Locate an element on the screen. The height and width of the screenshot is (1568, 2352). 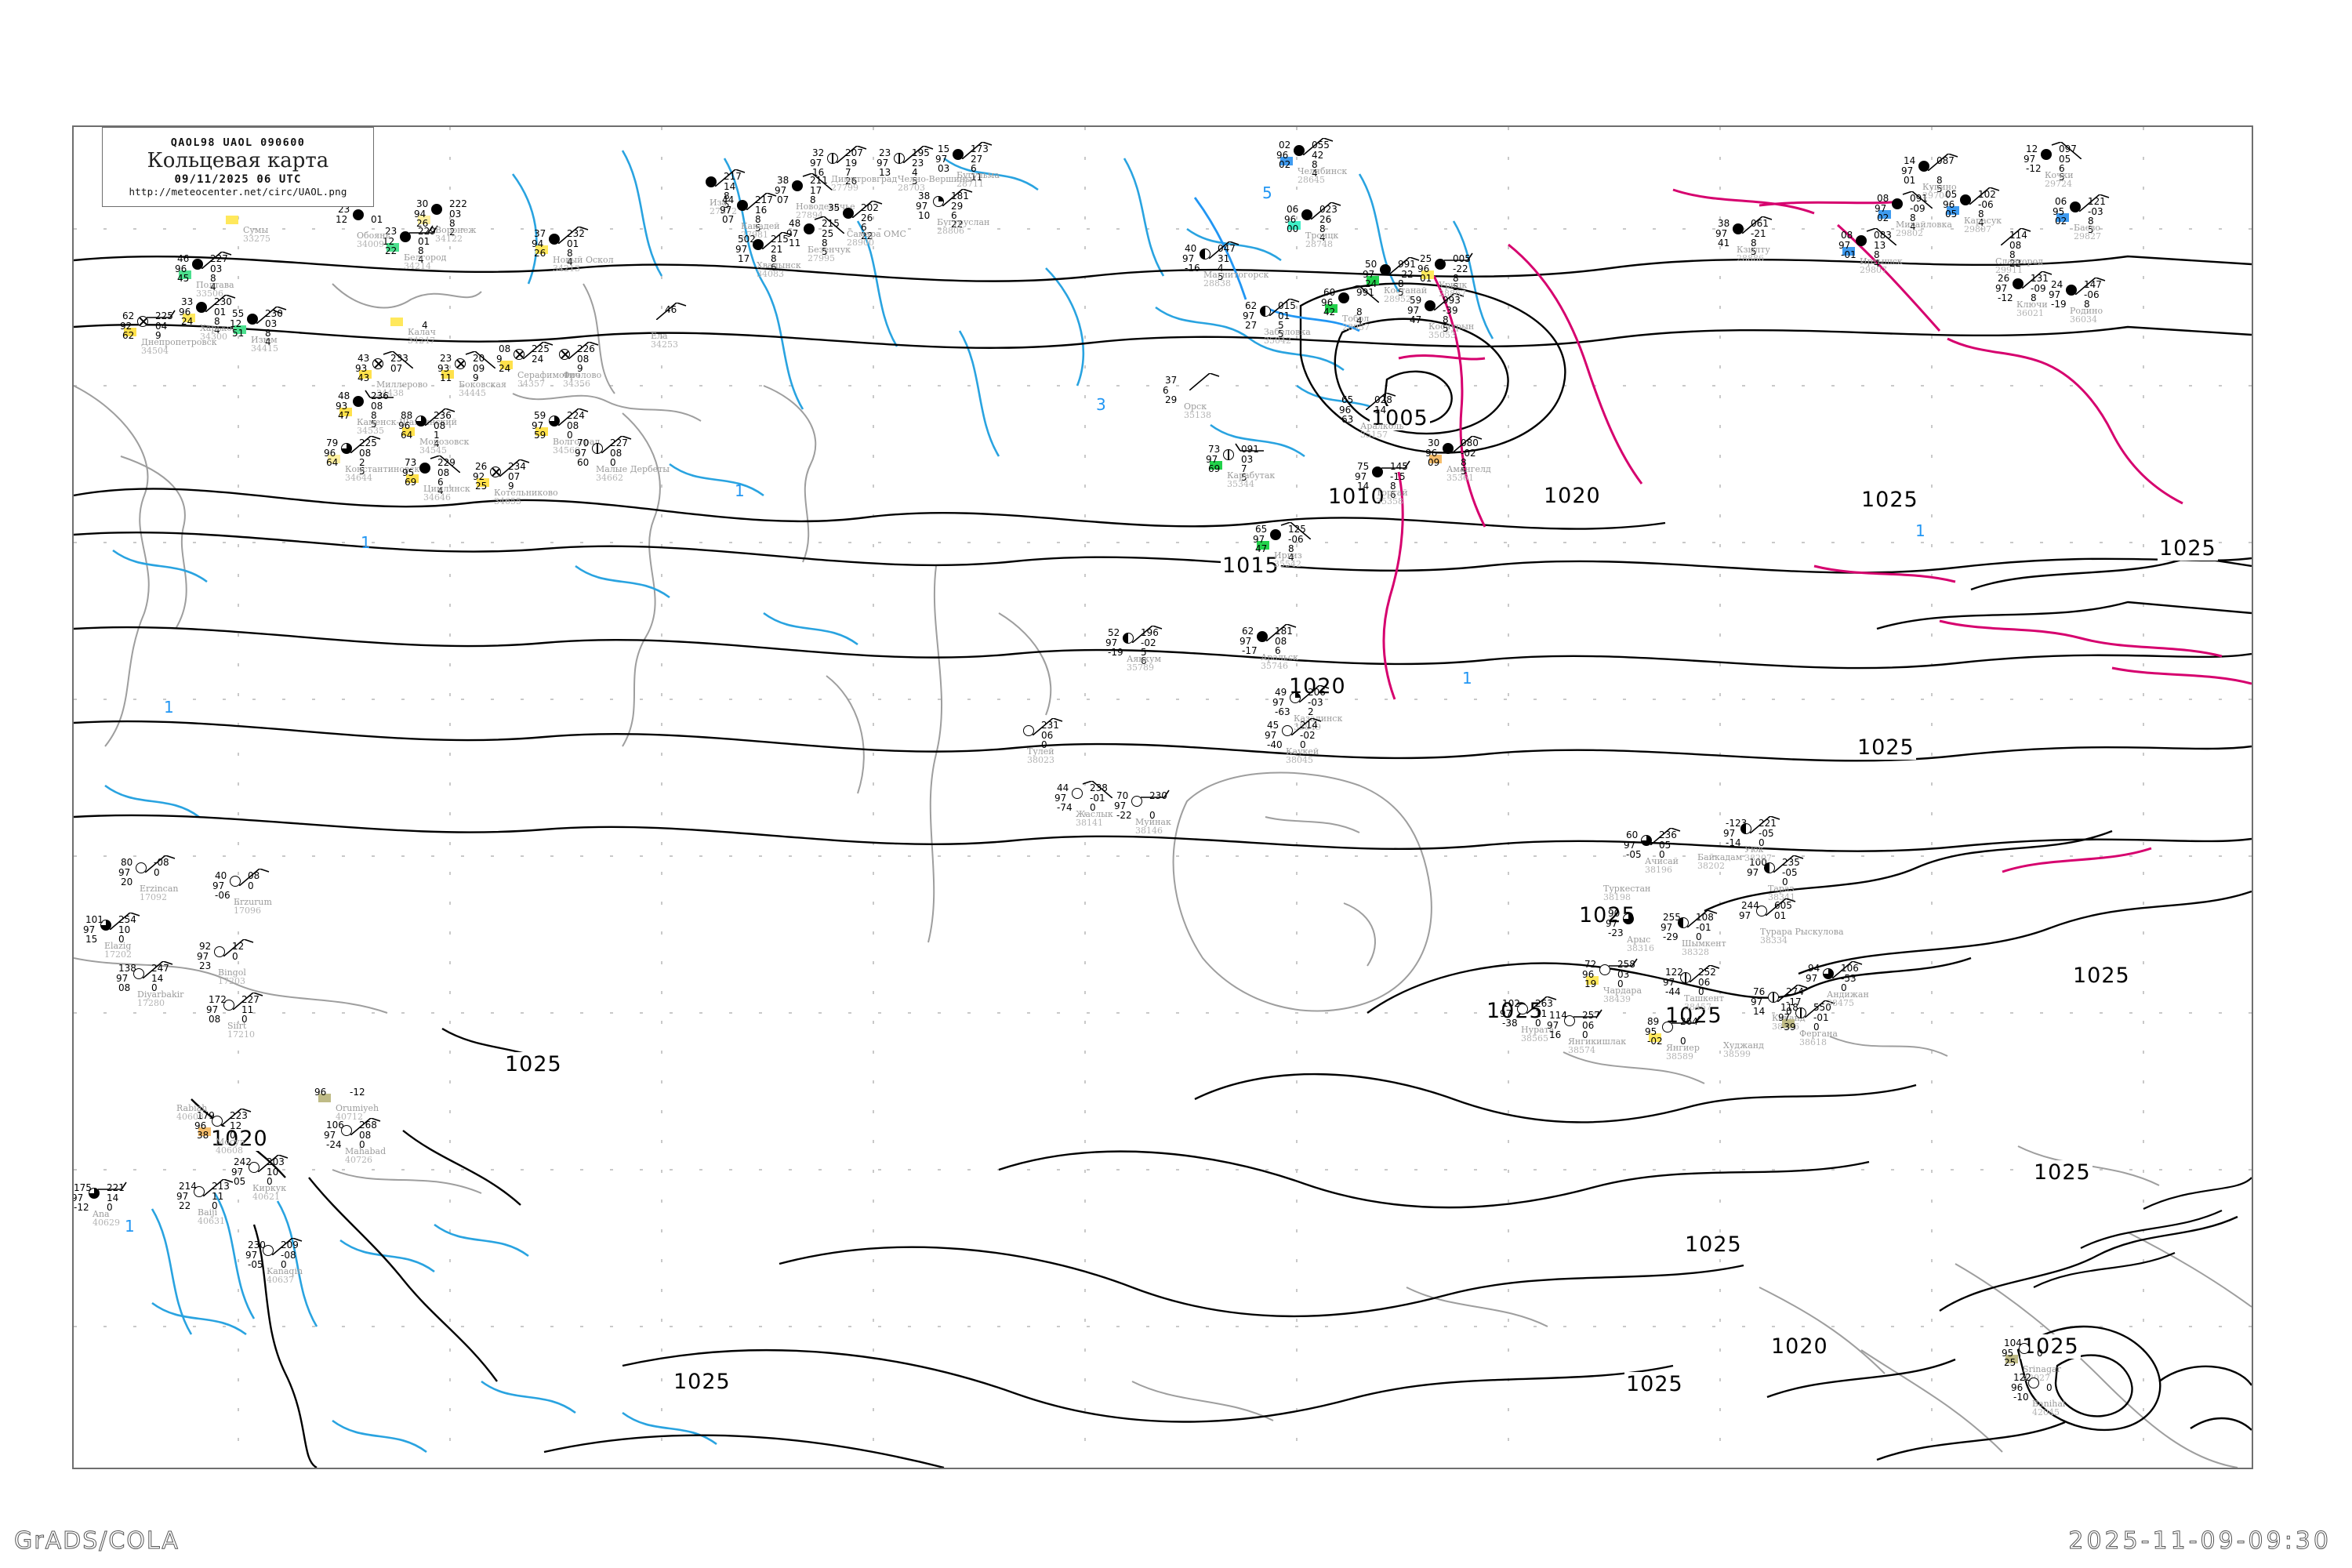
dewpoint-value: -12 is located at coordinates (81, 1207).